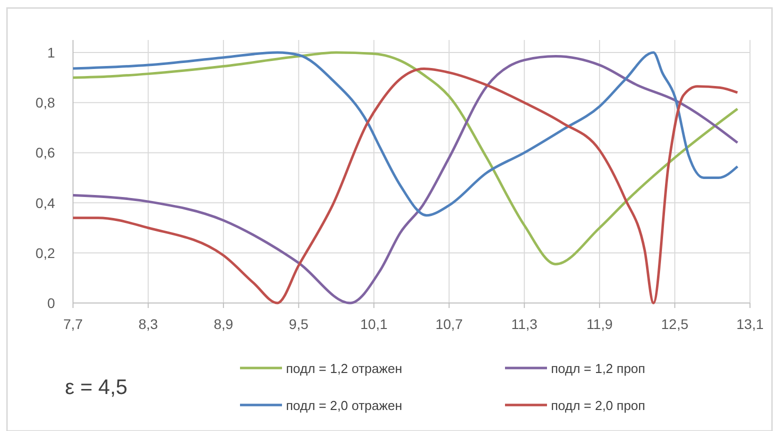 This screenshot has height=431, width=779. What do you see at coordinates (598, 405) in the screenshot?
I see `legend-label: подл = 2,0 проп` at bounding box center [598, 405].